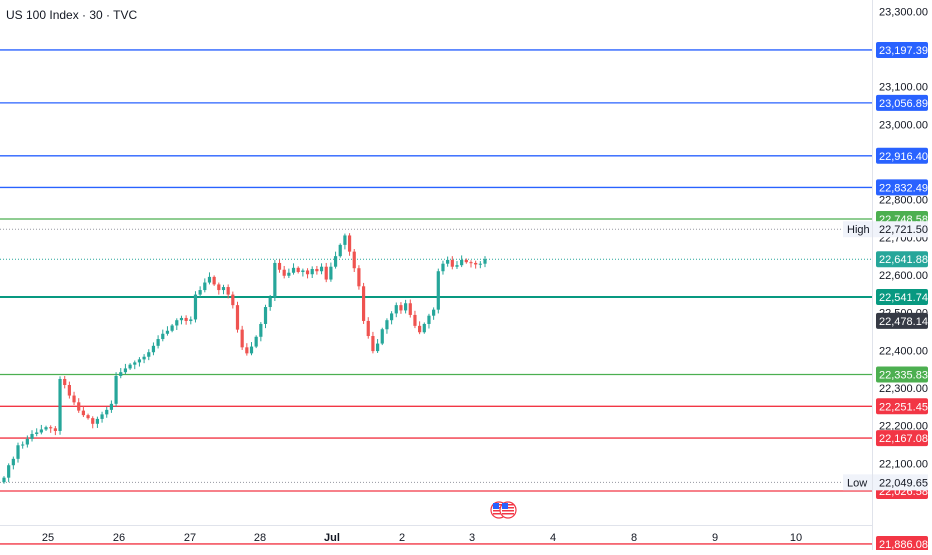 Image resolution: width=932 pixels, height=555 pixels. I want to click on high-label: High, so click(858, 230).